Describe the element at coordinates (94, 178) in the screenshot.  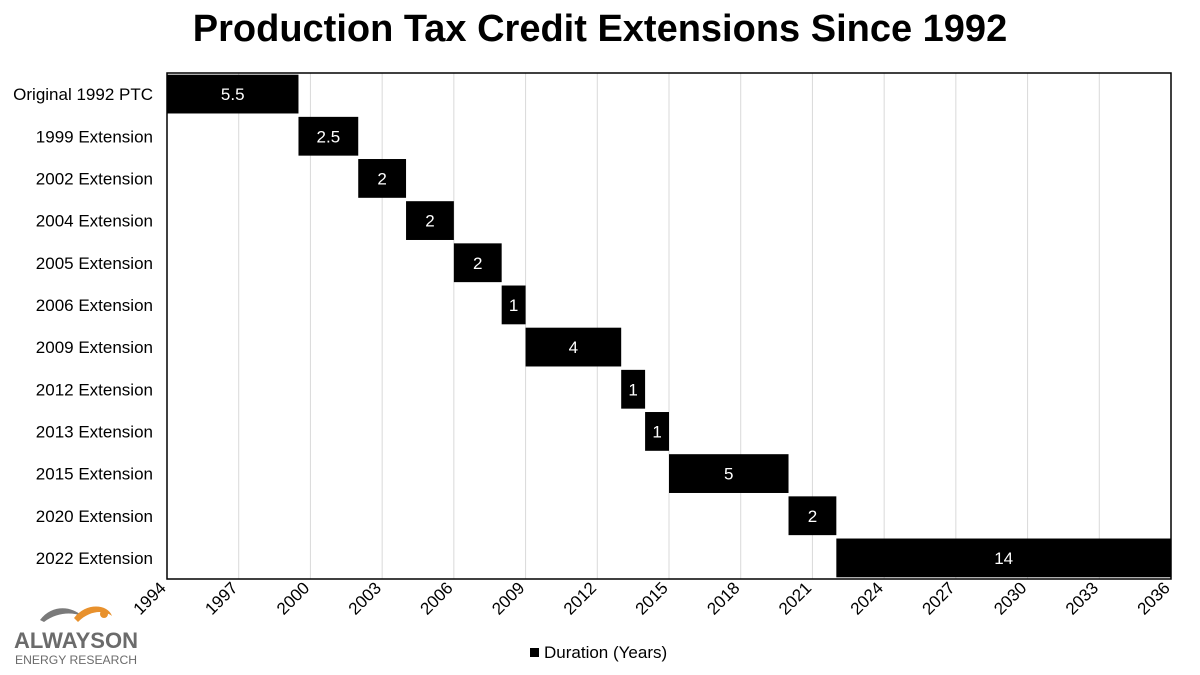
I see `category-label: 2002 Extension` at that location.